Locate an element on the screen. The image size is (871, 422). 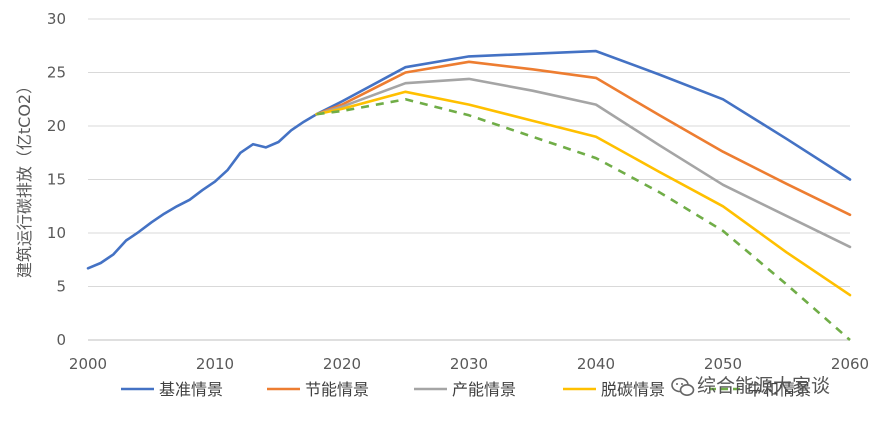
legend-label: 中和情景 is located at coordinates (779, 389).